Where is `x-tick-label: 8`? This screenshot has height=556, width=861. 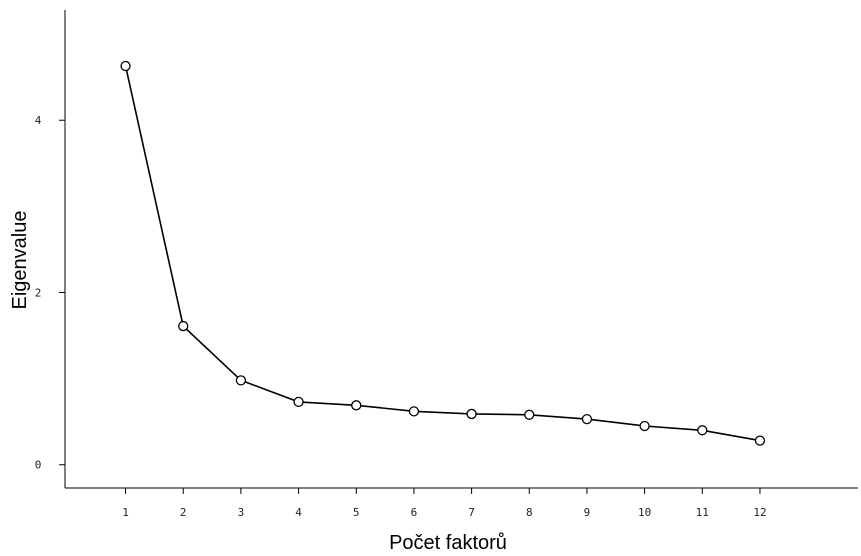
x-tick-label: 8 is located at coordinates (529, 512).